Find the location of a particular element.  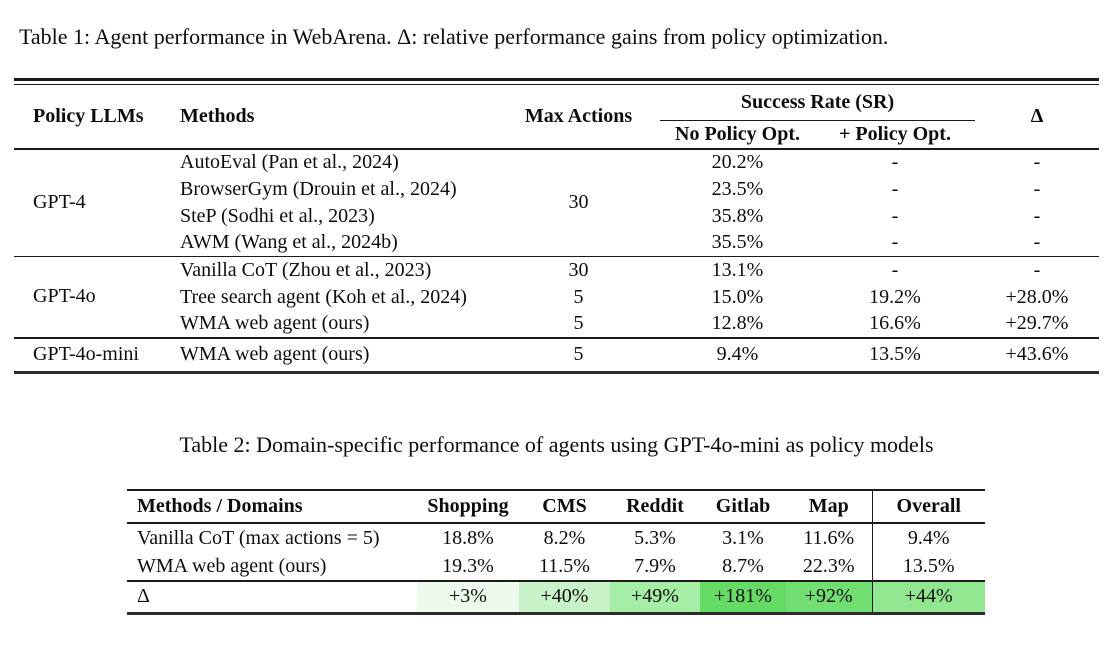

cell-shopping: 19.3% is located at coordinates (468, 565).